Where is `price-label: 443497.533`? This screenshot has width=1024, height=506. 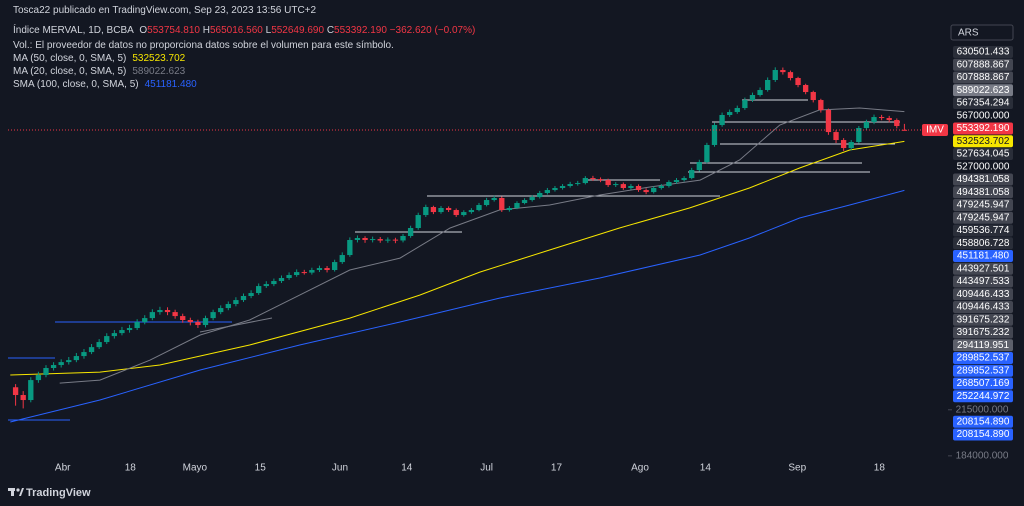 price-label: 443497.533 is located at coordinates (983, 281).